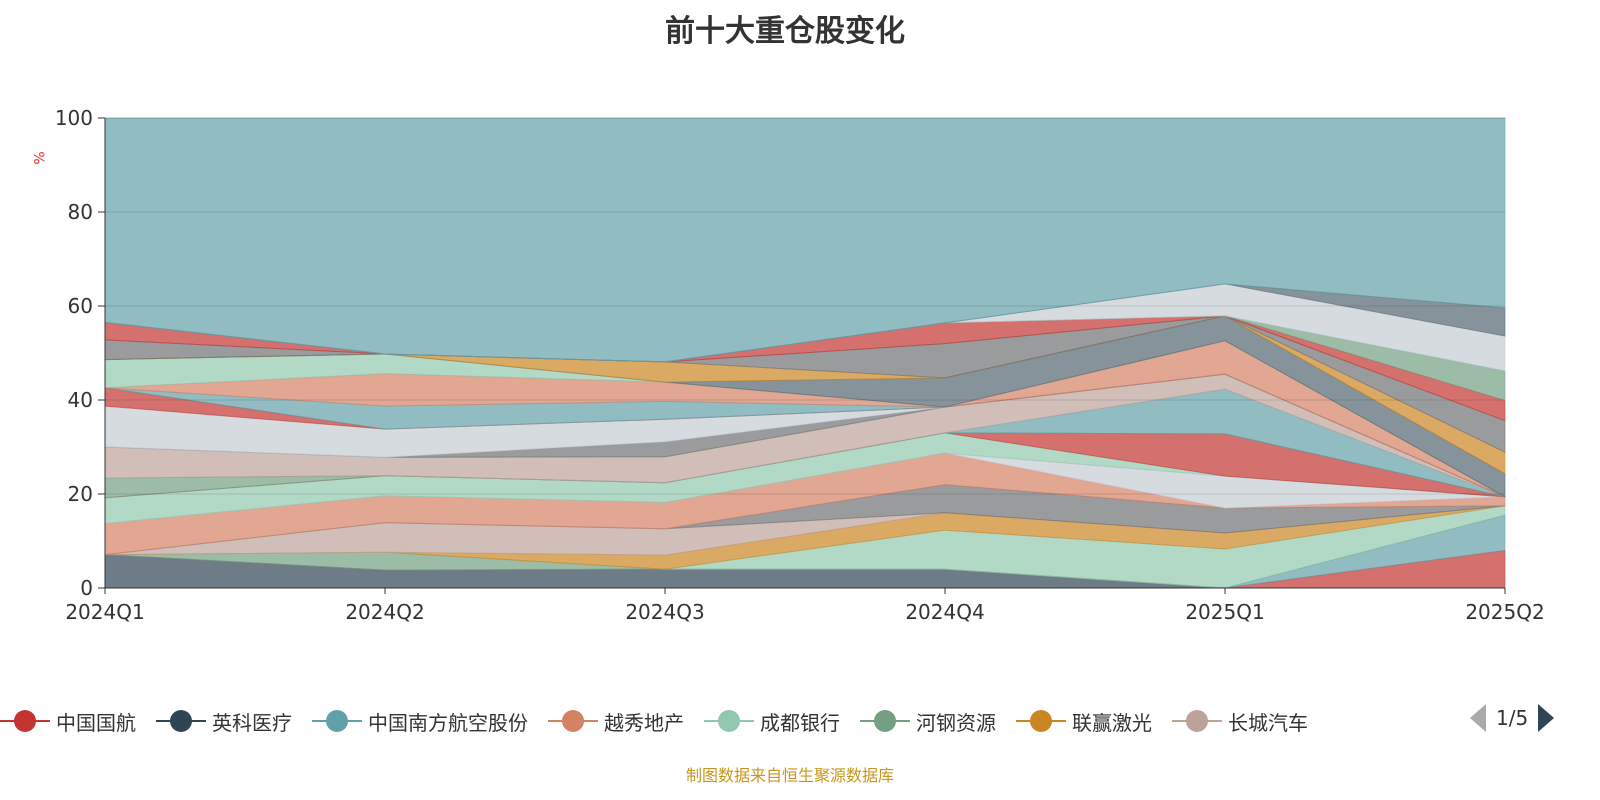 The width and height of the screenshot is (1600, 800). I want to click on x-tick-label: 2025Q1, so click(1224, 612).